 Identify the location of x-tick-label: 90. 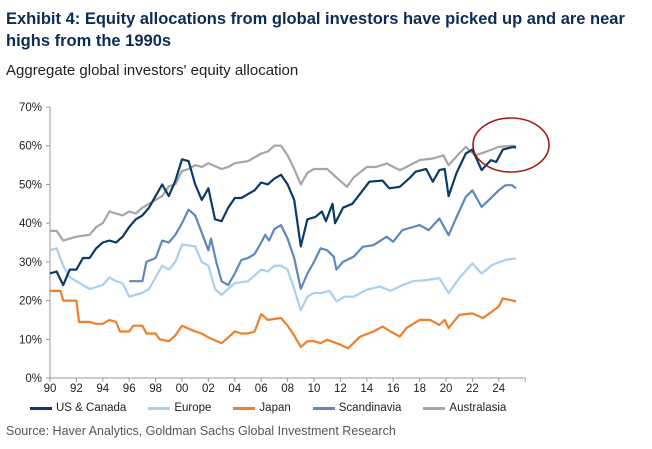
(50, 389).